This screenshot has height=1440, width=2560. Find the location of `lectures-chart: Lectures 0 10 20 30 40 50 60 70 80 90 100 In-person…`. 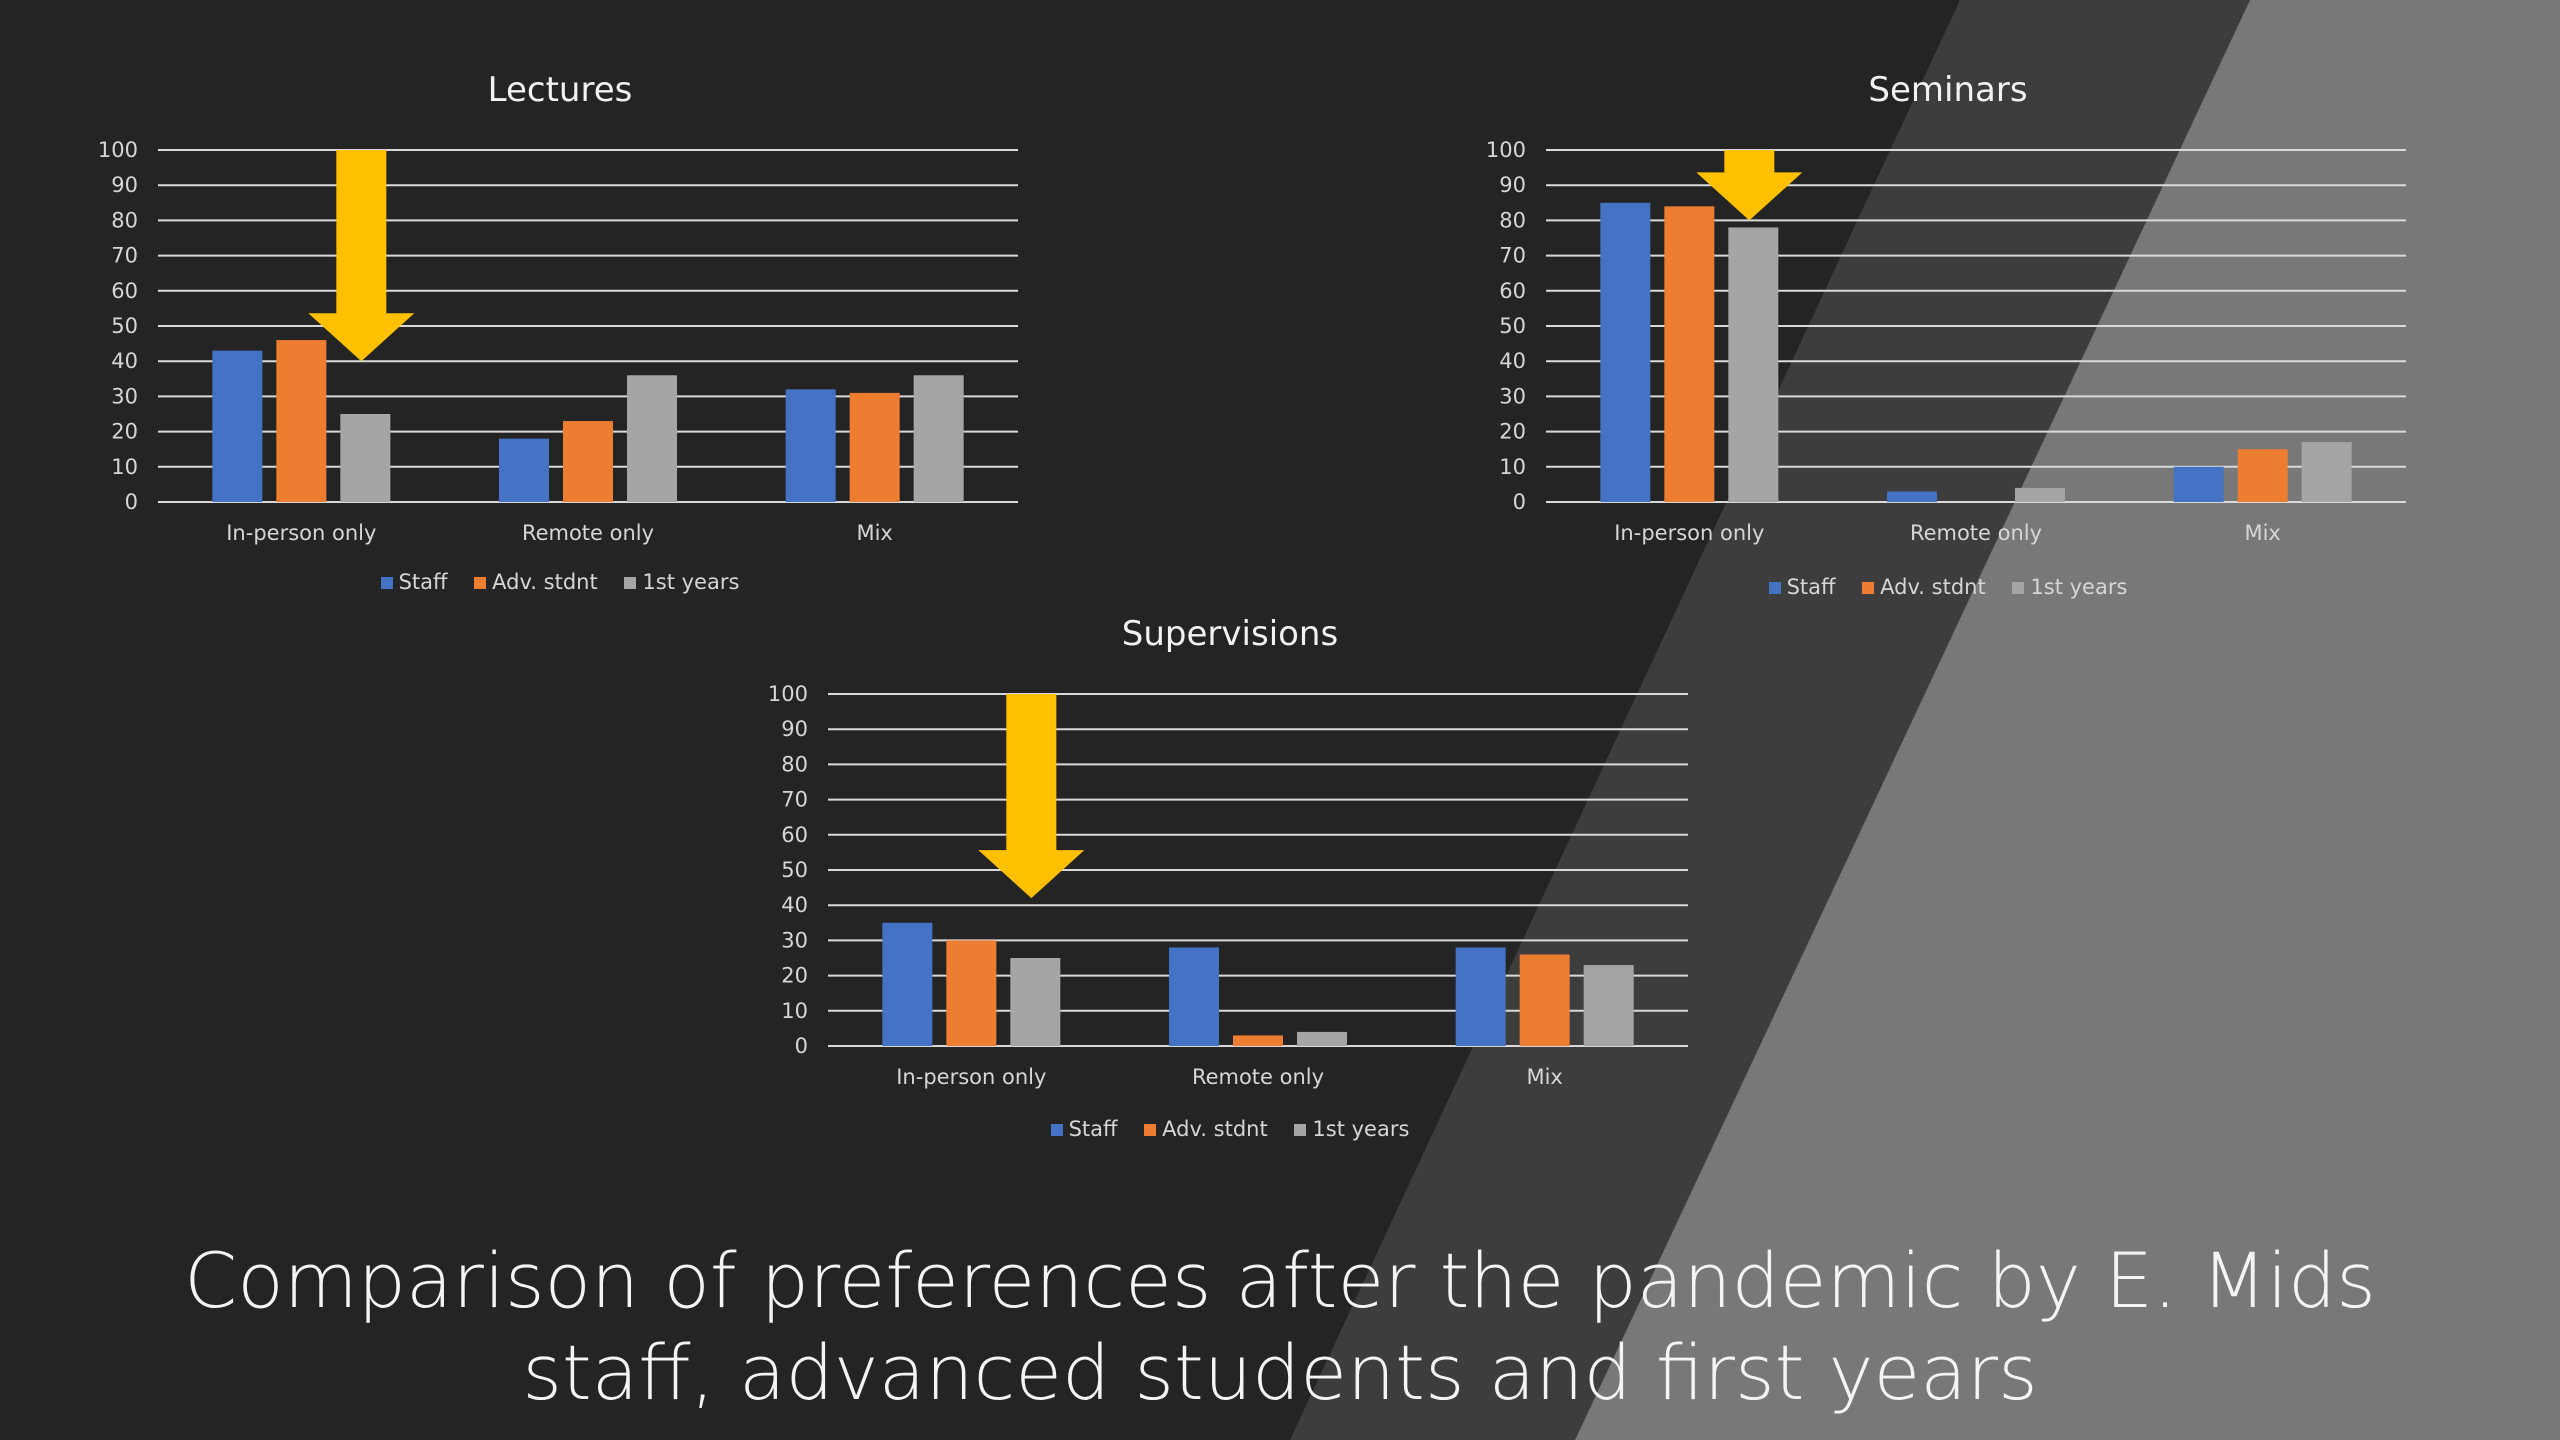

lectures-chart: Lectures 0 10 20 30 40 50 60 70 80 90 100 In-person… is located at coordinates (560, 340).